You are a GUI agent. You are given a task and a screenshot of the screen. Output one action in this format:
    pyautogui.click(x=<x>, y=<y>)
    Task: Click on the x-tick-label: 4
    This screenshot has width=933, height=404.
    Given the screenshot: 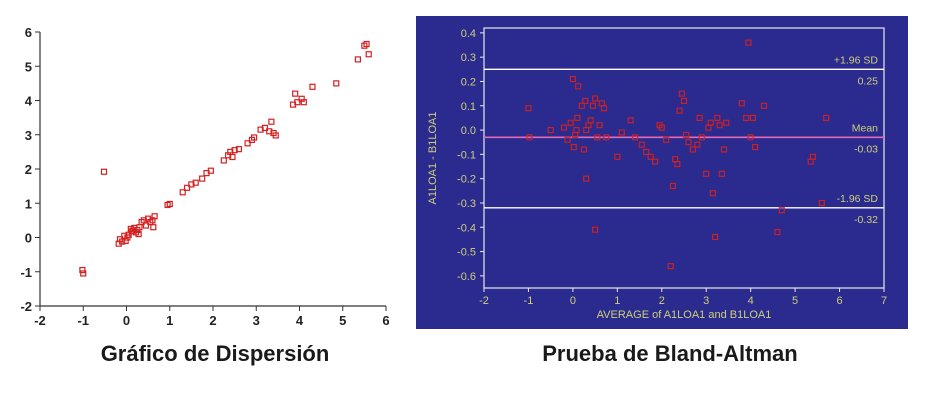 What is the action you would take?
    pyautogui.click(x=300, y=320)
    